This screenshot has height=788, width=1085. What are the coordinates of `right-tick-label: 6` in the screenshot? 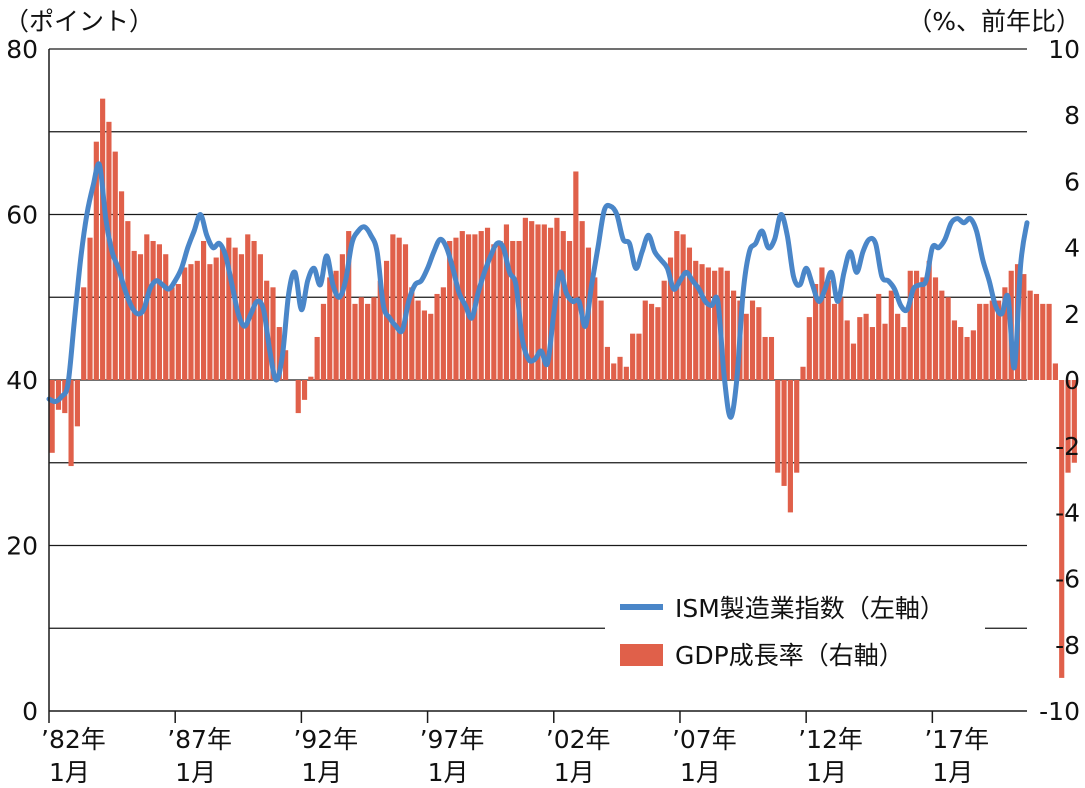 It's located at (1072, 181).